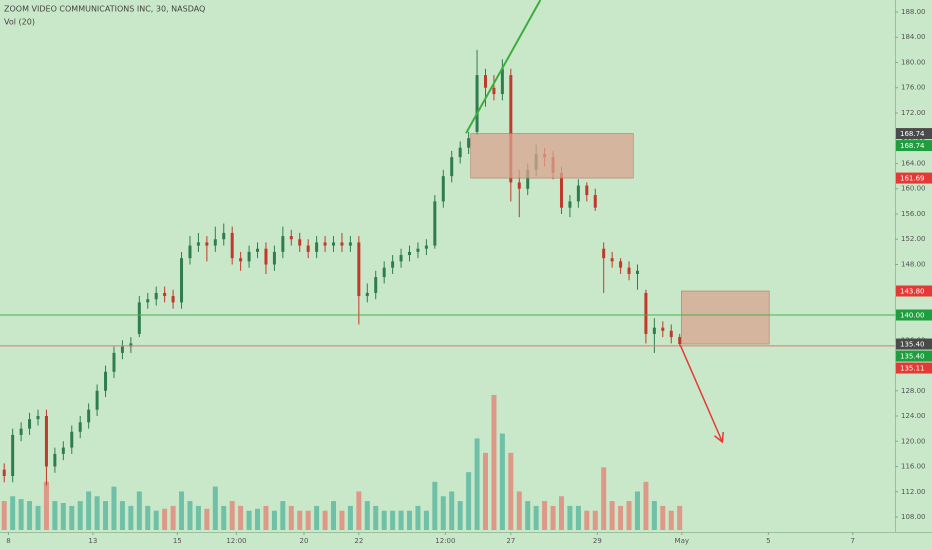 Image resolution: width=932 pixels, height=550 pixels. What do you see at coordinates (768, 541) in the screenshot?
I see `x-tick-label: 5` at bounding box center [768, 541].